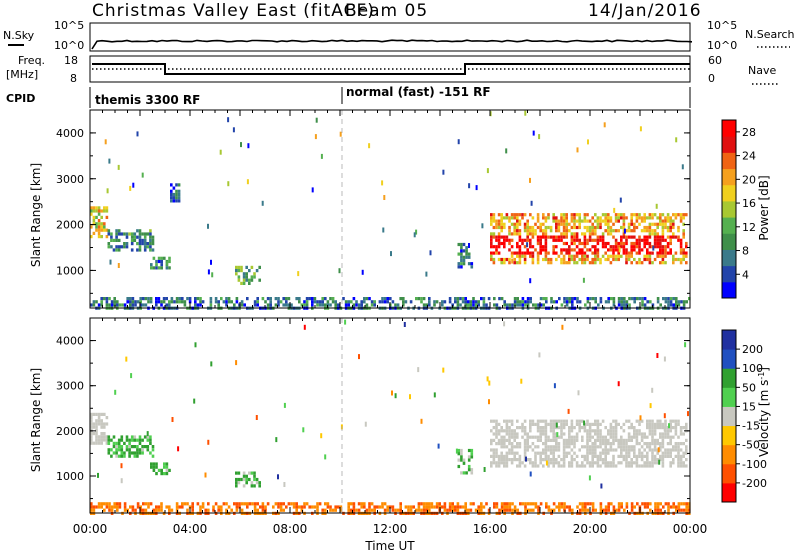 This screenshot has height=554, width=800. I want to click on velocity-colorbar-tick: -200, so click(754, 483).